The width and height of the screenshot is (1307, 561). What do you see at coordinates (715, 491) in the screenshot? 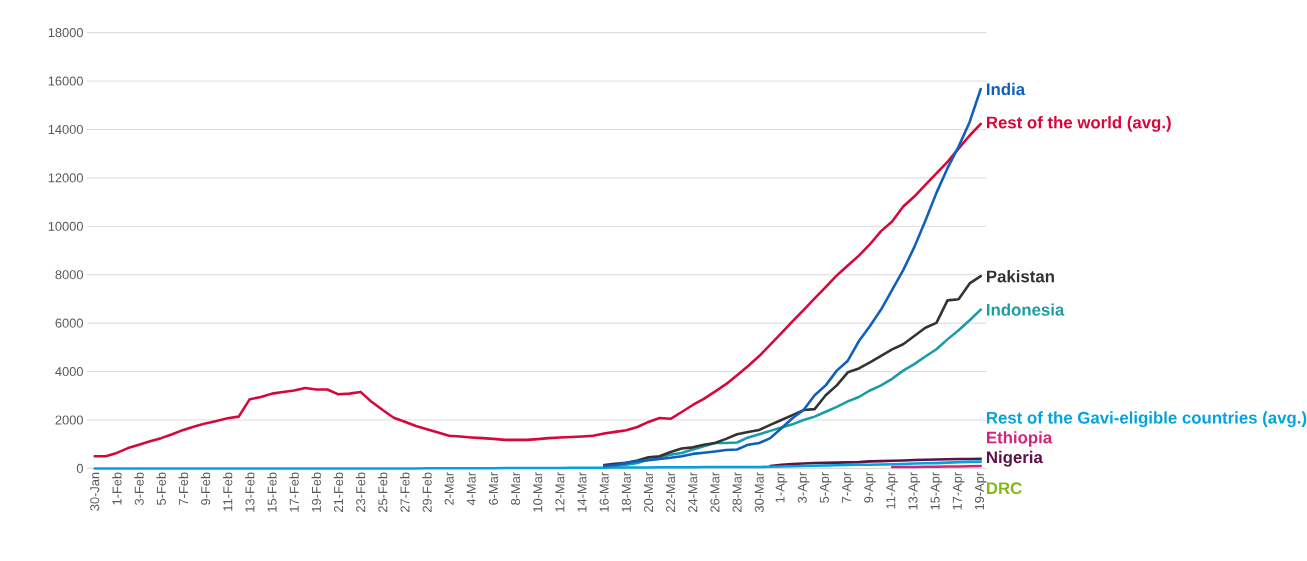
I see `x-tick-label: 26-Mar` at bounding box center [715, 491].